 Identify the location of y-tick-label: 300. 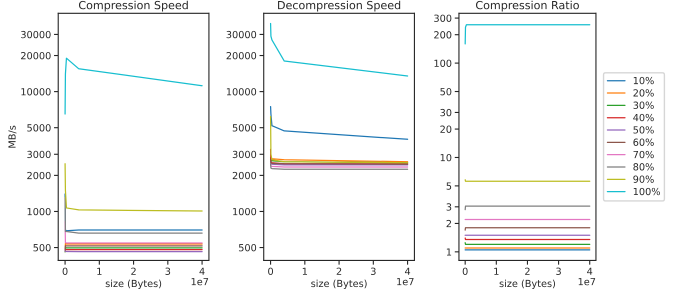
(443, 18).